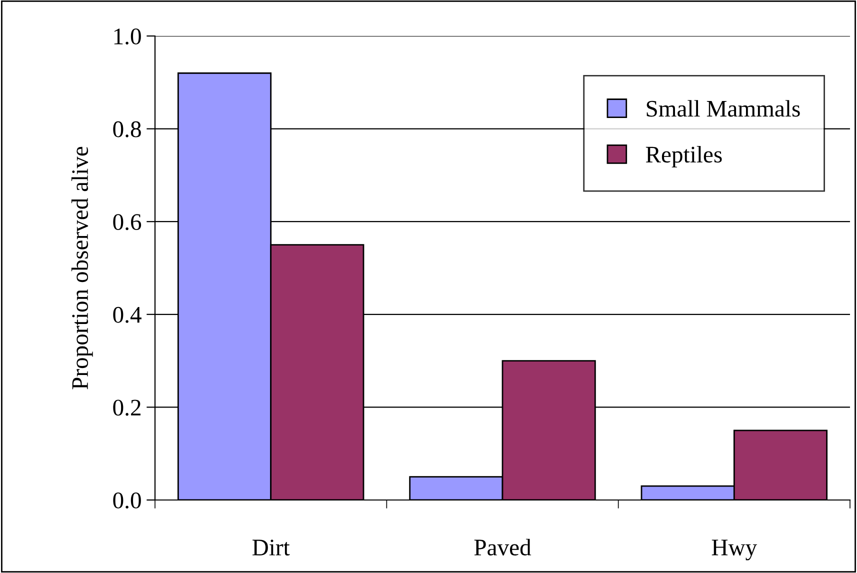 Image resolution: width=857 pixels, height=573 pixels. What do you see at coordinates (127, 500) in the screenshot?
I see `y-tick-label: 0.0` at bounding box center [127, 500].